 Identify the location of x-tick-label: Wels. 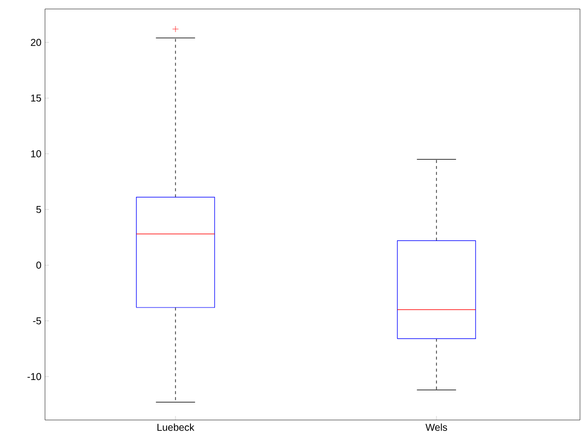
(437, 427).